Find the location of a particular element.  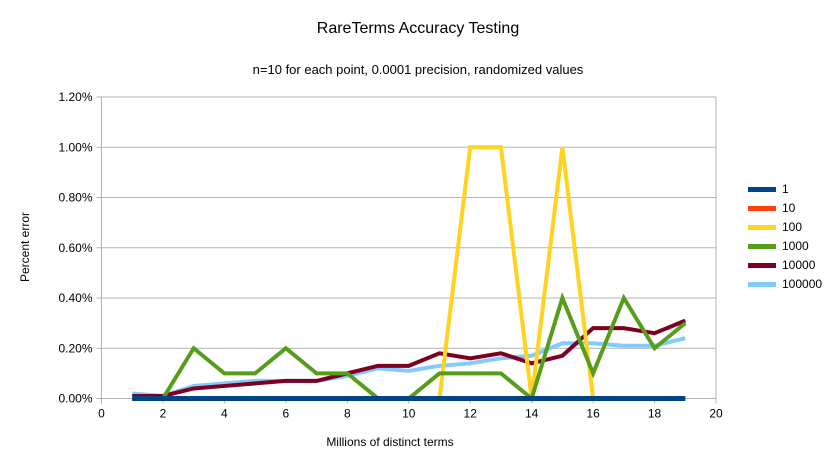

legend-item-1000: 1000 is located at coordinates (785, 246).